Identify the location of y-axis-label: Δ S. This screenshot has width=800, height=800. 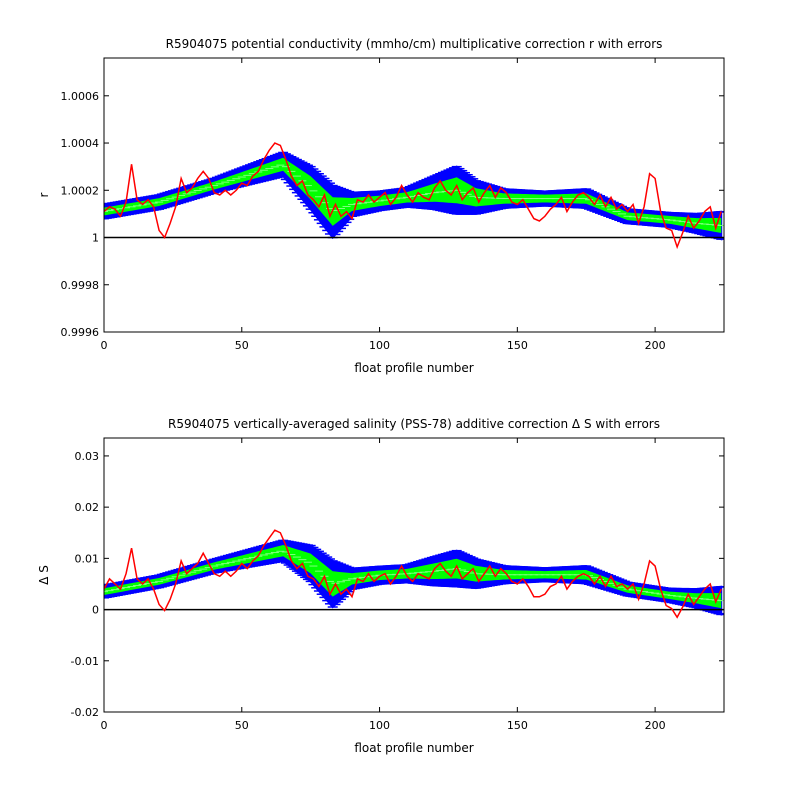
(44, 575).